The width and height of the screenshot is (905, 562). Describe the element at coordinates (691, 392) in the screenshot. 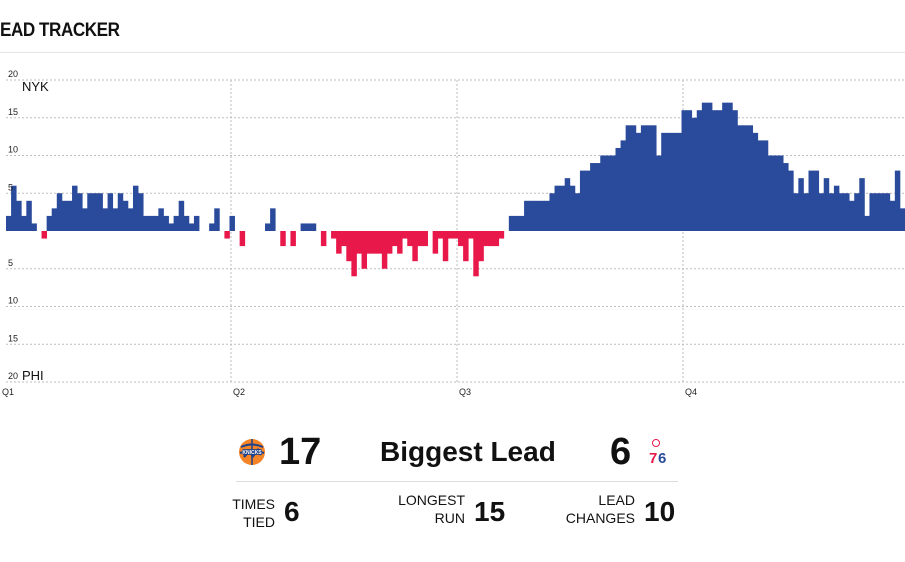

I see `quarter-label: Q4` at that location.